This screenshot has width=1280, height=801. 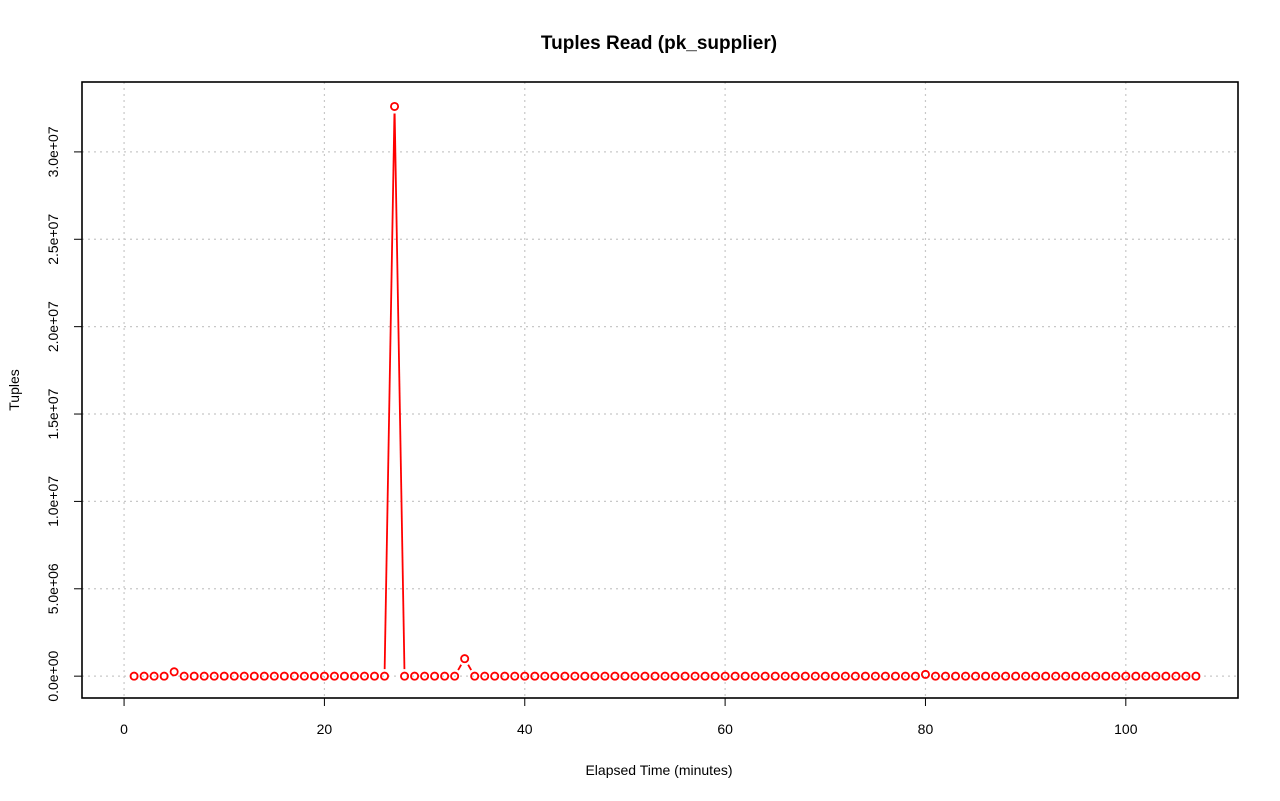 What do you see at coordinates (659, 43) in the screenshot?
I see `chart-title: Tuples Read (pk_supplier)` at bounding box center [659, 43].